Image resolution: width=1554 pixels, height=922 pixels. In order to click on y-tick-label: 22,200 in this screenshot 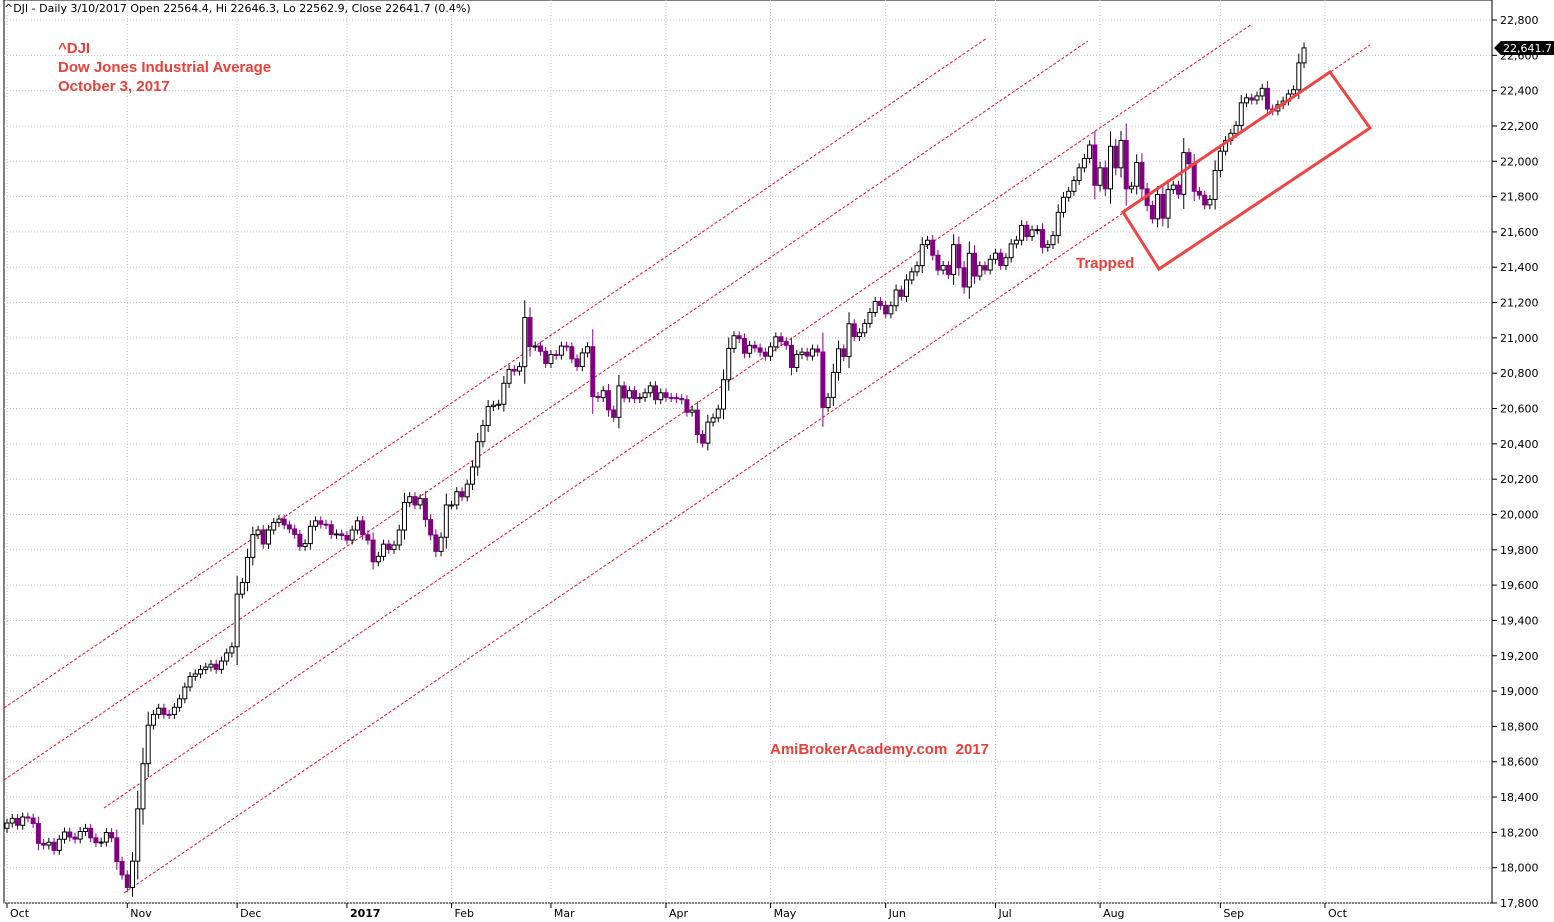, I will do `click(1519, 126)`.